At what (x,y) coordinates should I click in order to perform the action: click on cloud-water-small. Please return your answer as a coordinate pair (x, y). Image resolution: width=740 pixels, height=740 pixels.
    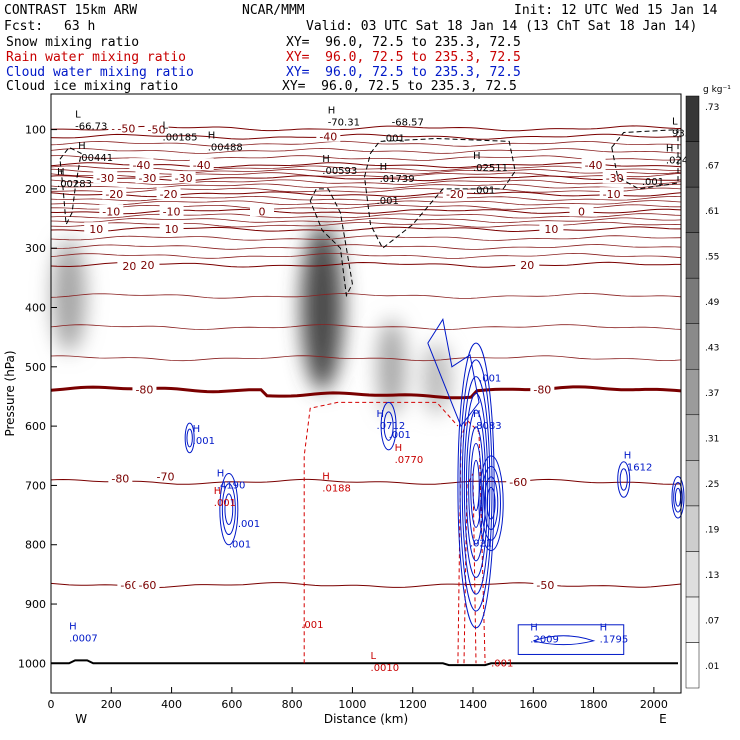
    Looking at the image, I should click on (189, 438).